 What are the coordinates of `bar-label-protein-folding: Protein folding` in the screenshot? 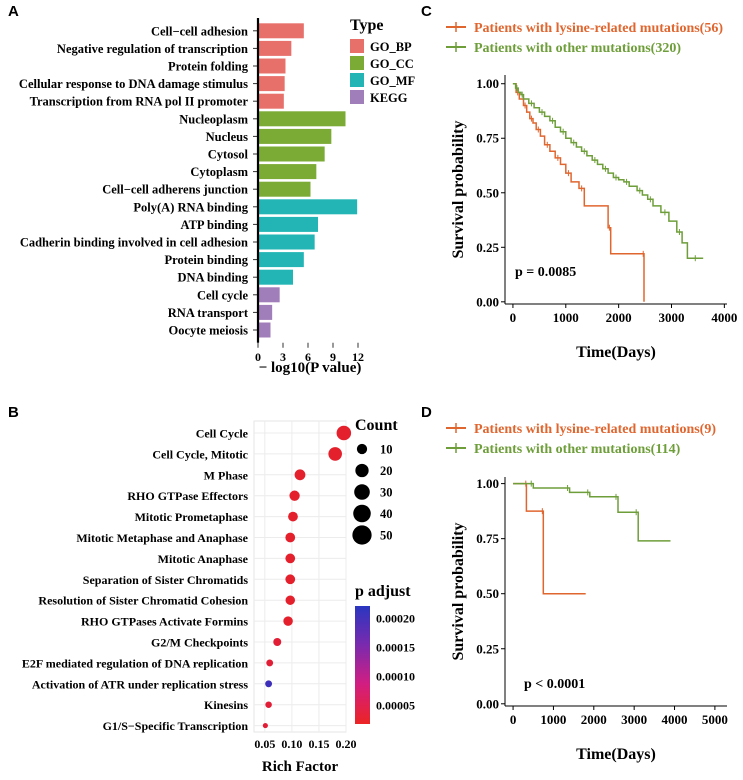 It's located at (208, 67).